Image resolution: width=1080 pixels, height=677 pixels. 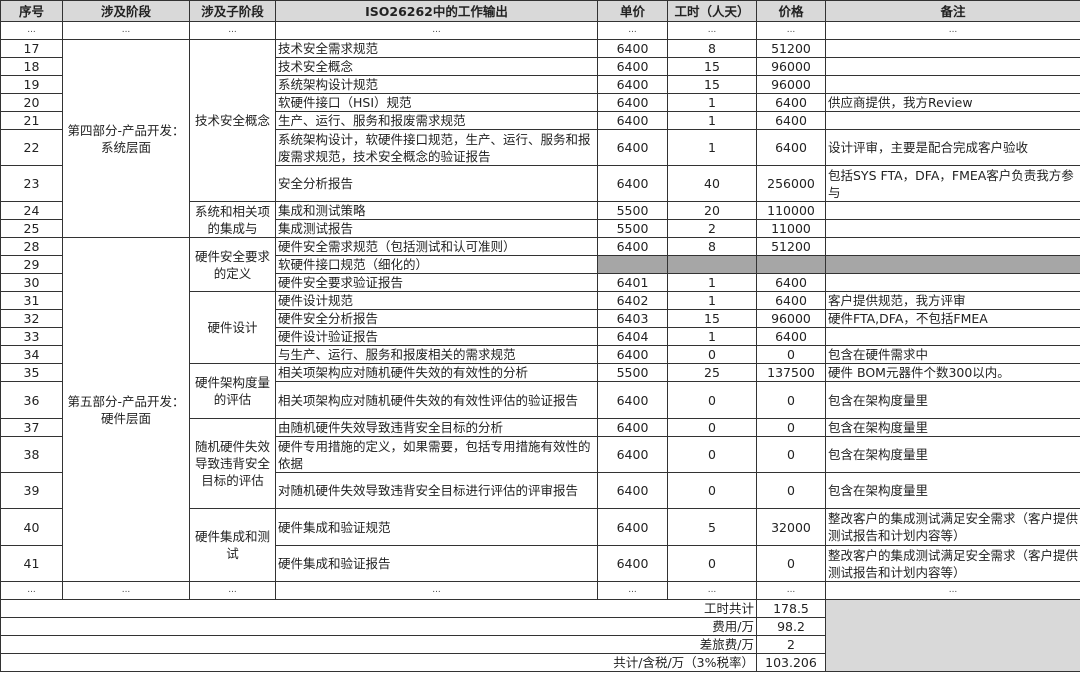 What do you see at coordinates (378, 644) in the screenshot?
I see `total-label: 差旅费/万` at bounding box center [378, 644].